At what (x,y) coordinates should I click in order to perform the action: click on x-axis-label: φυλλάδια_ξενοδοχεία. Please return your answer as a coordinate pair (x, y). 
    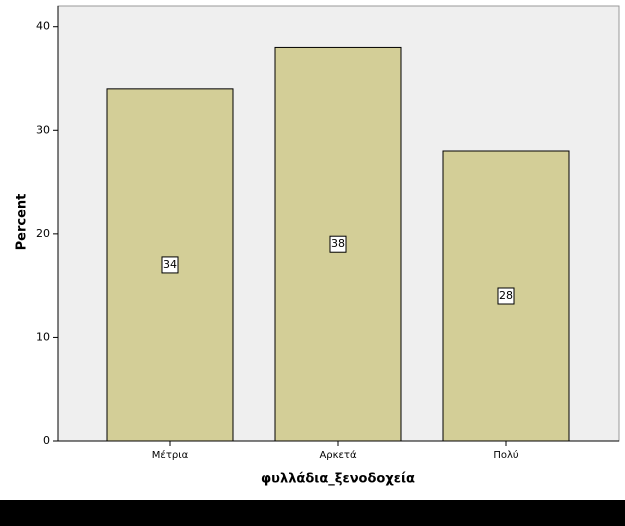
    Looking at the image, I should click on (338, 479).